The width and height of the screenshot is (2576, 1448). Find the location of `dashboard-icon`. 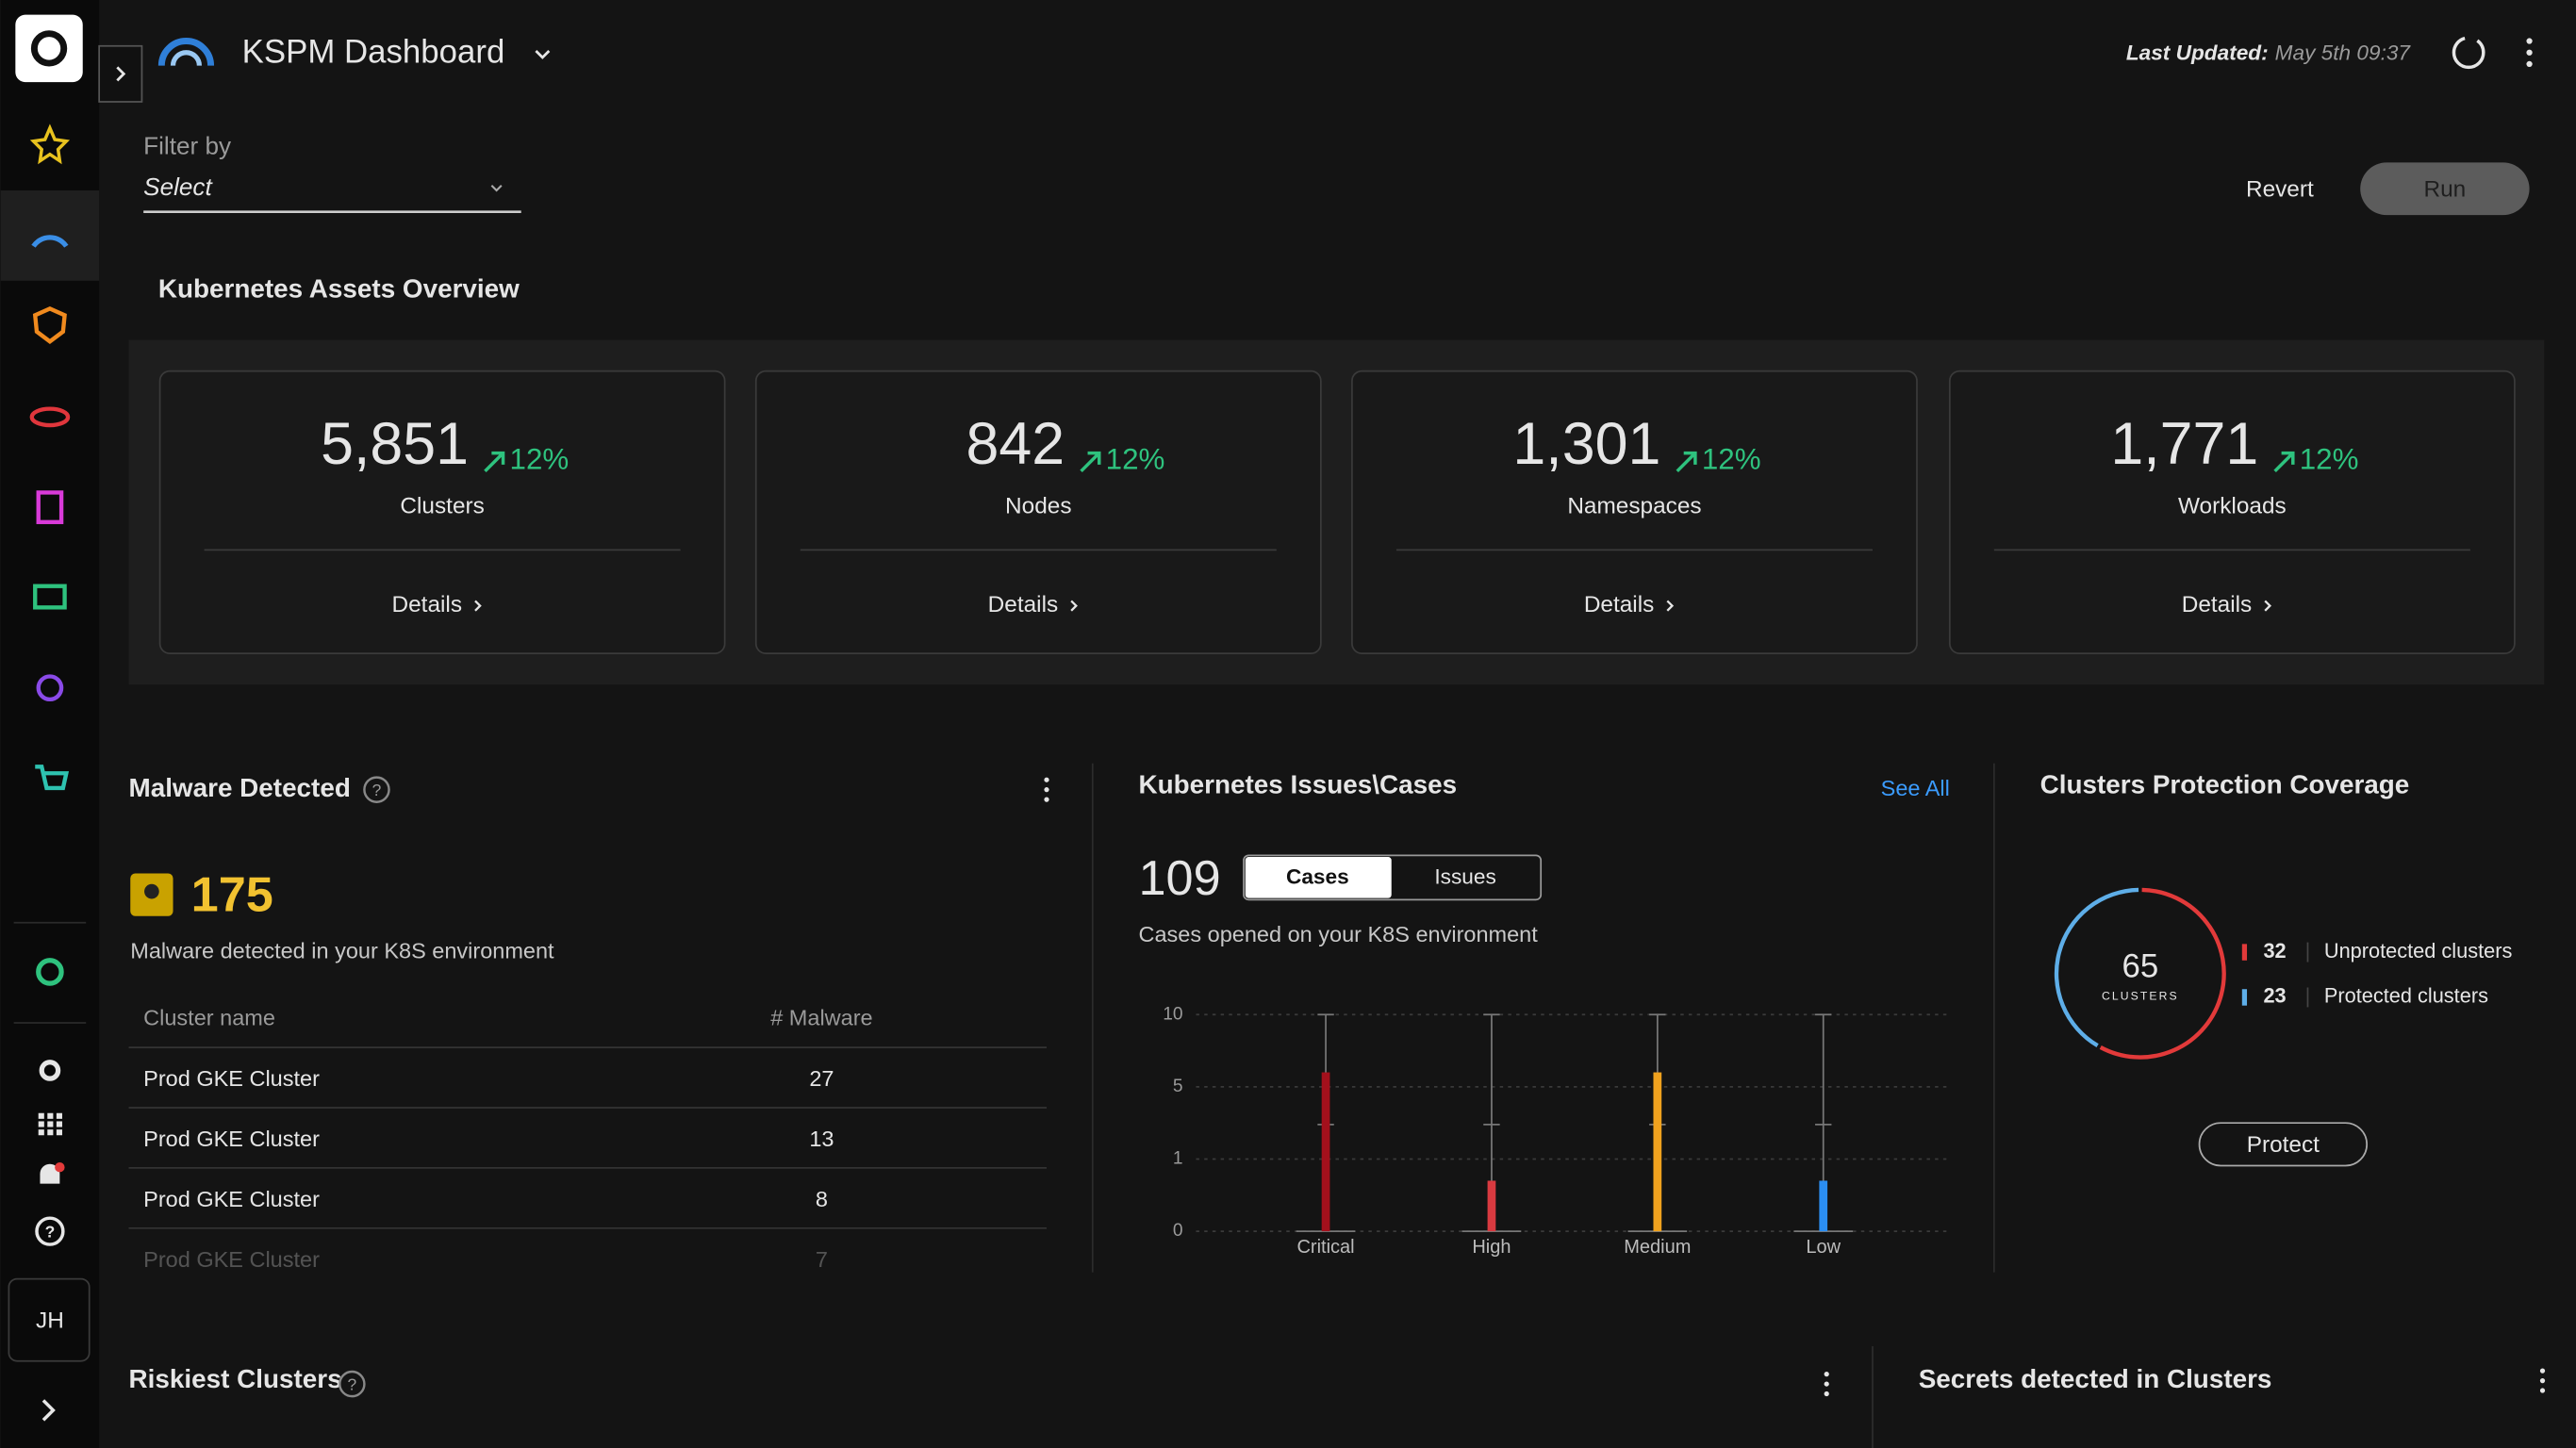

dashboard-icon is located at coordinates (186, 52).